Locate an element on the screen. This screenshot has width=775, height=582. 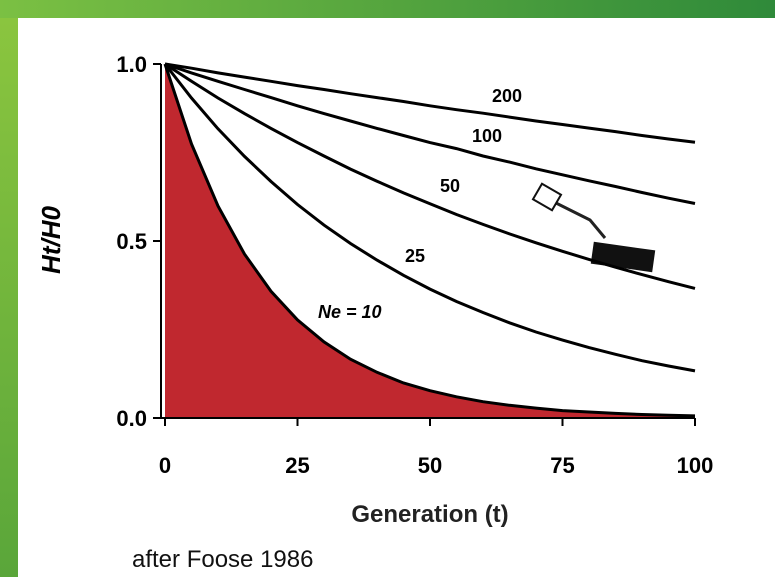
x-axis-label: Generation (t) is located at coordinates (429, 514).